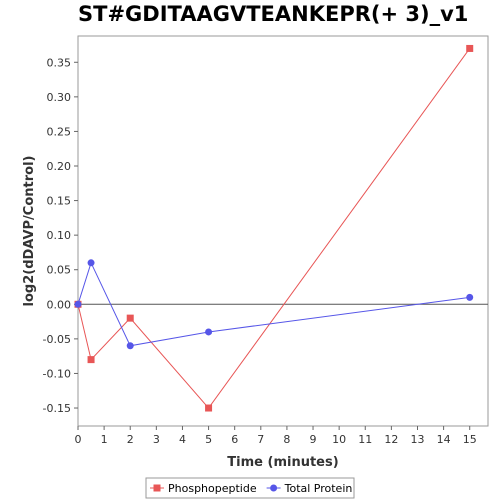 This screenshot has height=500, width=500. I want to click on x-tick-label: 12, so click(391, 439).